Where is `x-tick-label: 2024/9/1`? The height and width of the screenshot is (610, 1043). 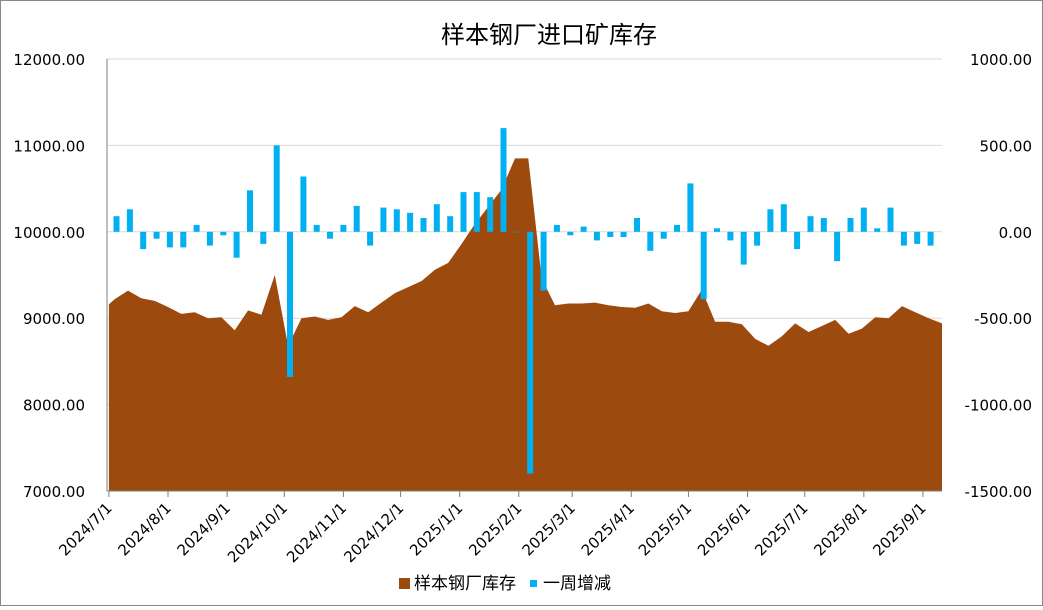 x-tick-label: 2024/9/1 is located at coordinates (204, 529).